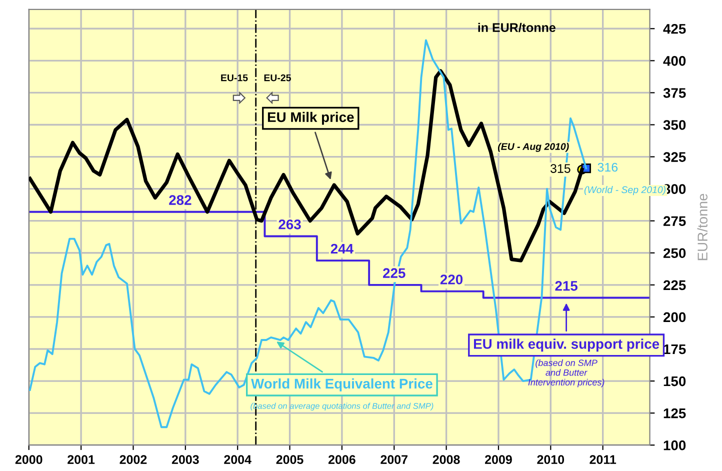 Image resolution: width=722 pixels, height=471 pixels. Describe the element at coordinates (566, 285) in the screenshot. I see `annotation: 215` at that location.